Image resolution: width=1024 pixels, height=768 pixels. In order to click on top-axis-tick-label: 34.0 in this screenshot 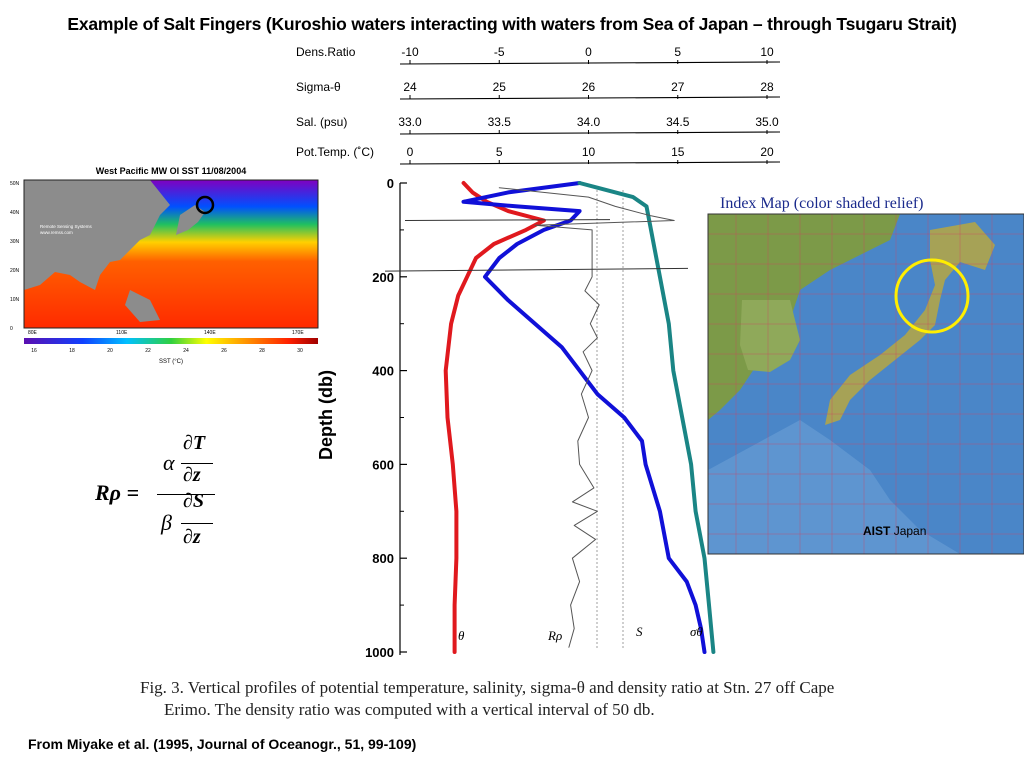, I will do `click(589, 122)`.